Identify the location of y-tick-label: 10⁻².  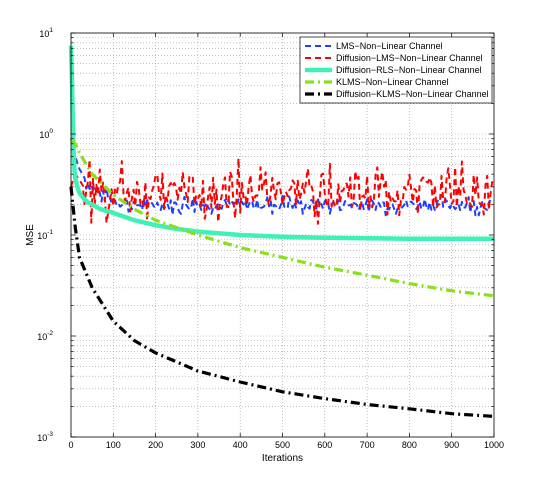
(45, 336).